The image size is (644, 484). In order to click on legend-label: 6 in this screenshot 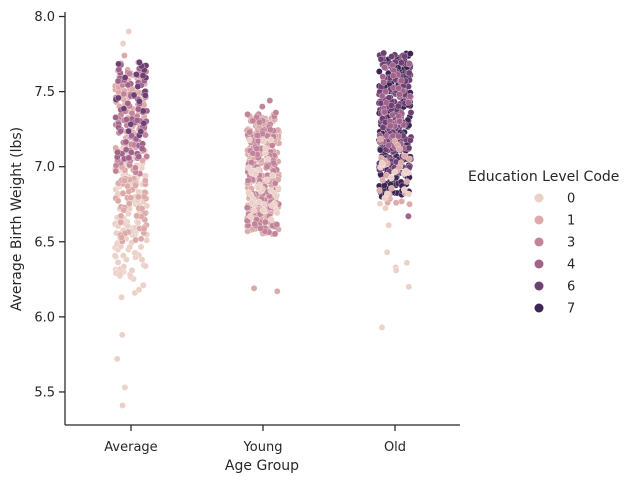, I will do `click(571, 287)`.